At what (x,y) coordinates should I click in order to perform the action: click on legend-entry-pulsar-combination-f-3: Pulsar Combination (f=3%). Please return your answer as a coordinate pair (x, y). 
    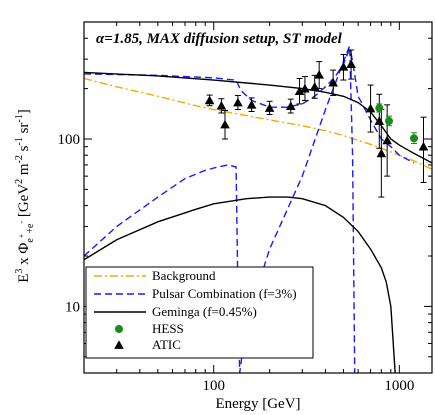
    Looking at the image, I should click on (195, 293).